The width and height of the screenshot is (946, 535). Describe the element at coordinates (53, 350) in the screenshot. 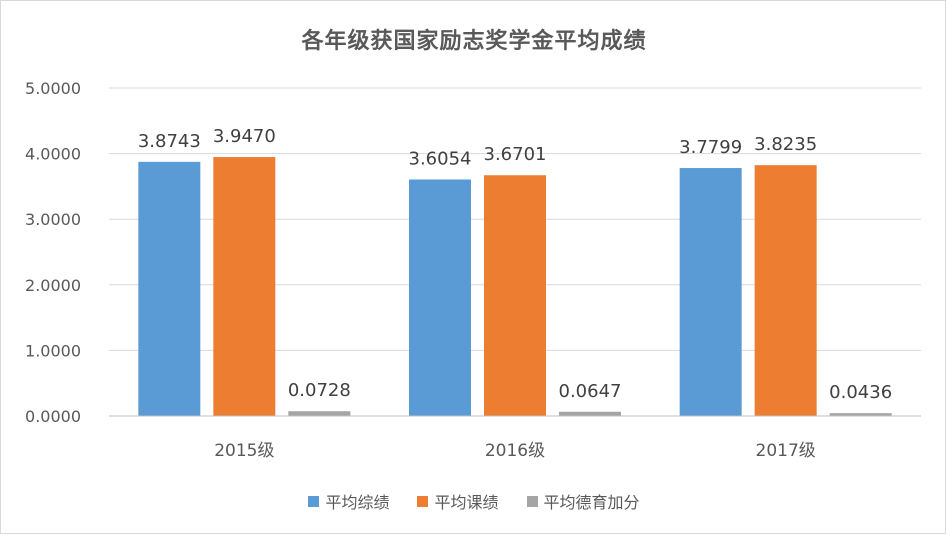

I see `y-tick-label-1: 1.0000` at that location.